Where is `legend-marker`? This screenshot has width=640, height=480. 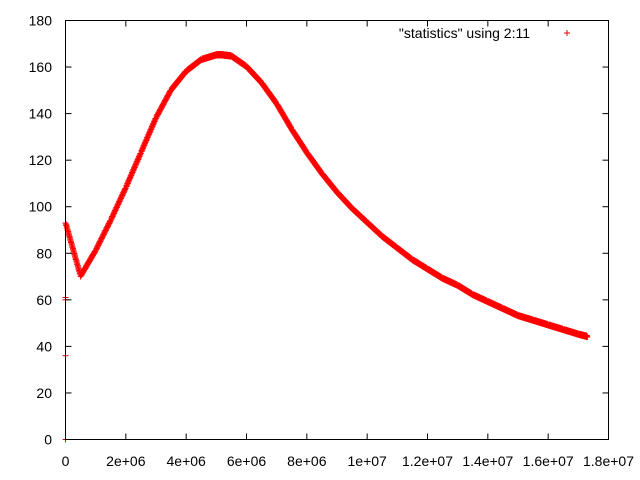
legend-marker is located at coordinates (567, 33).